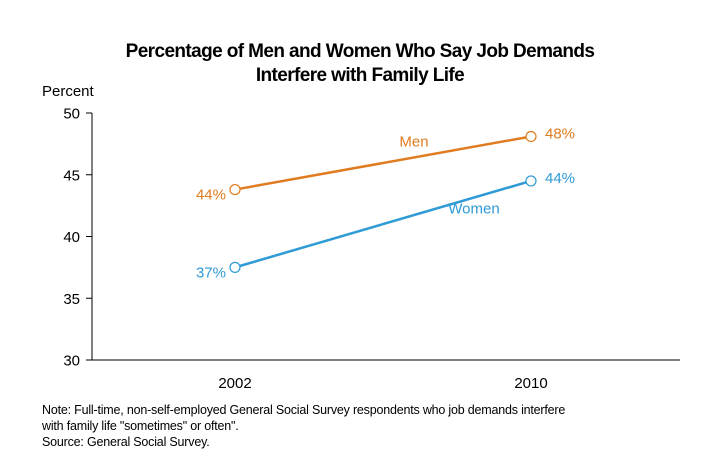 The width and height of the screenshot is (720, 469). Describe the element at coordinates (71, 237) in the screenshot. I see `y-tick-label: 40` at that location.